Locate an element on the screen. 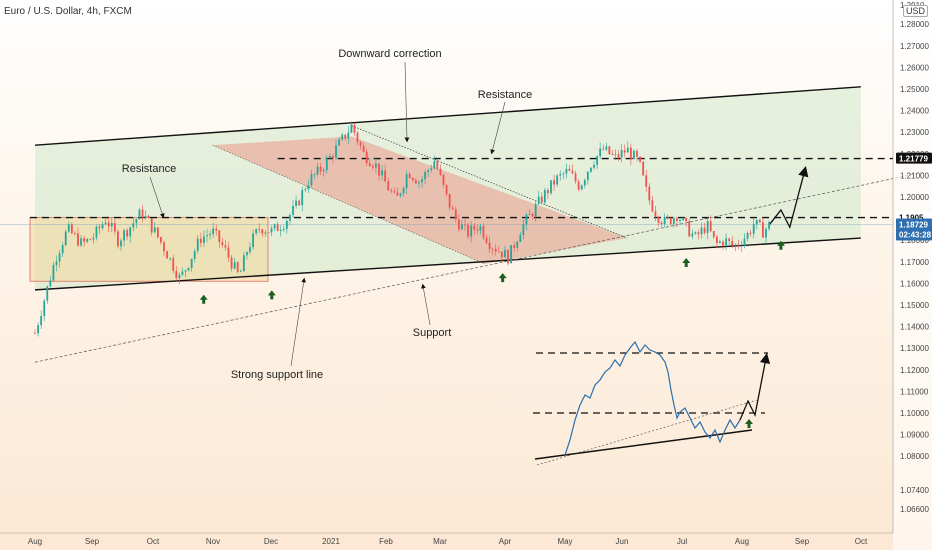 The image size is (932, 550). price-axis-tick: 1.09000 is located at coordinates (914, 435).